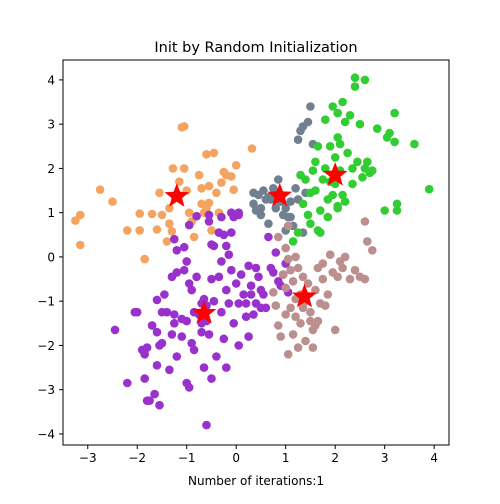 This screenshot has height=504, width=500. What do you see at coordinates (46, 346) in the screenshot?
I see `y-tick-label: −2` at bounding box center [46, 346].